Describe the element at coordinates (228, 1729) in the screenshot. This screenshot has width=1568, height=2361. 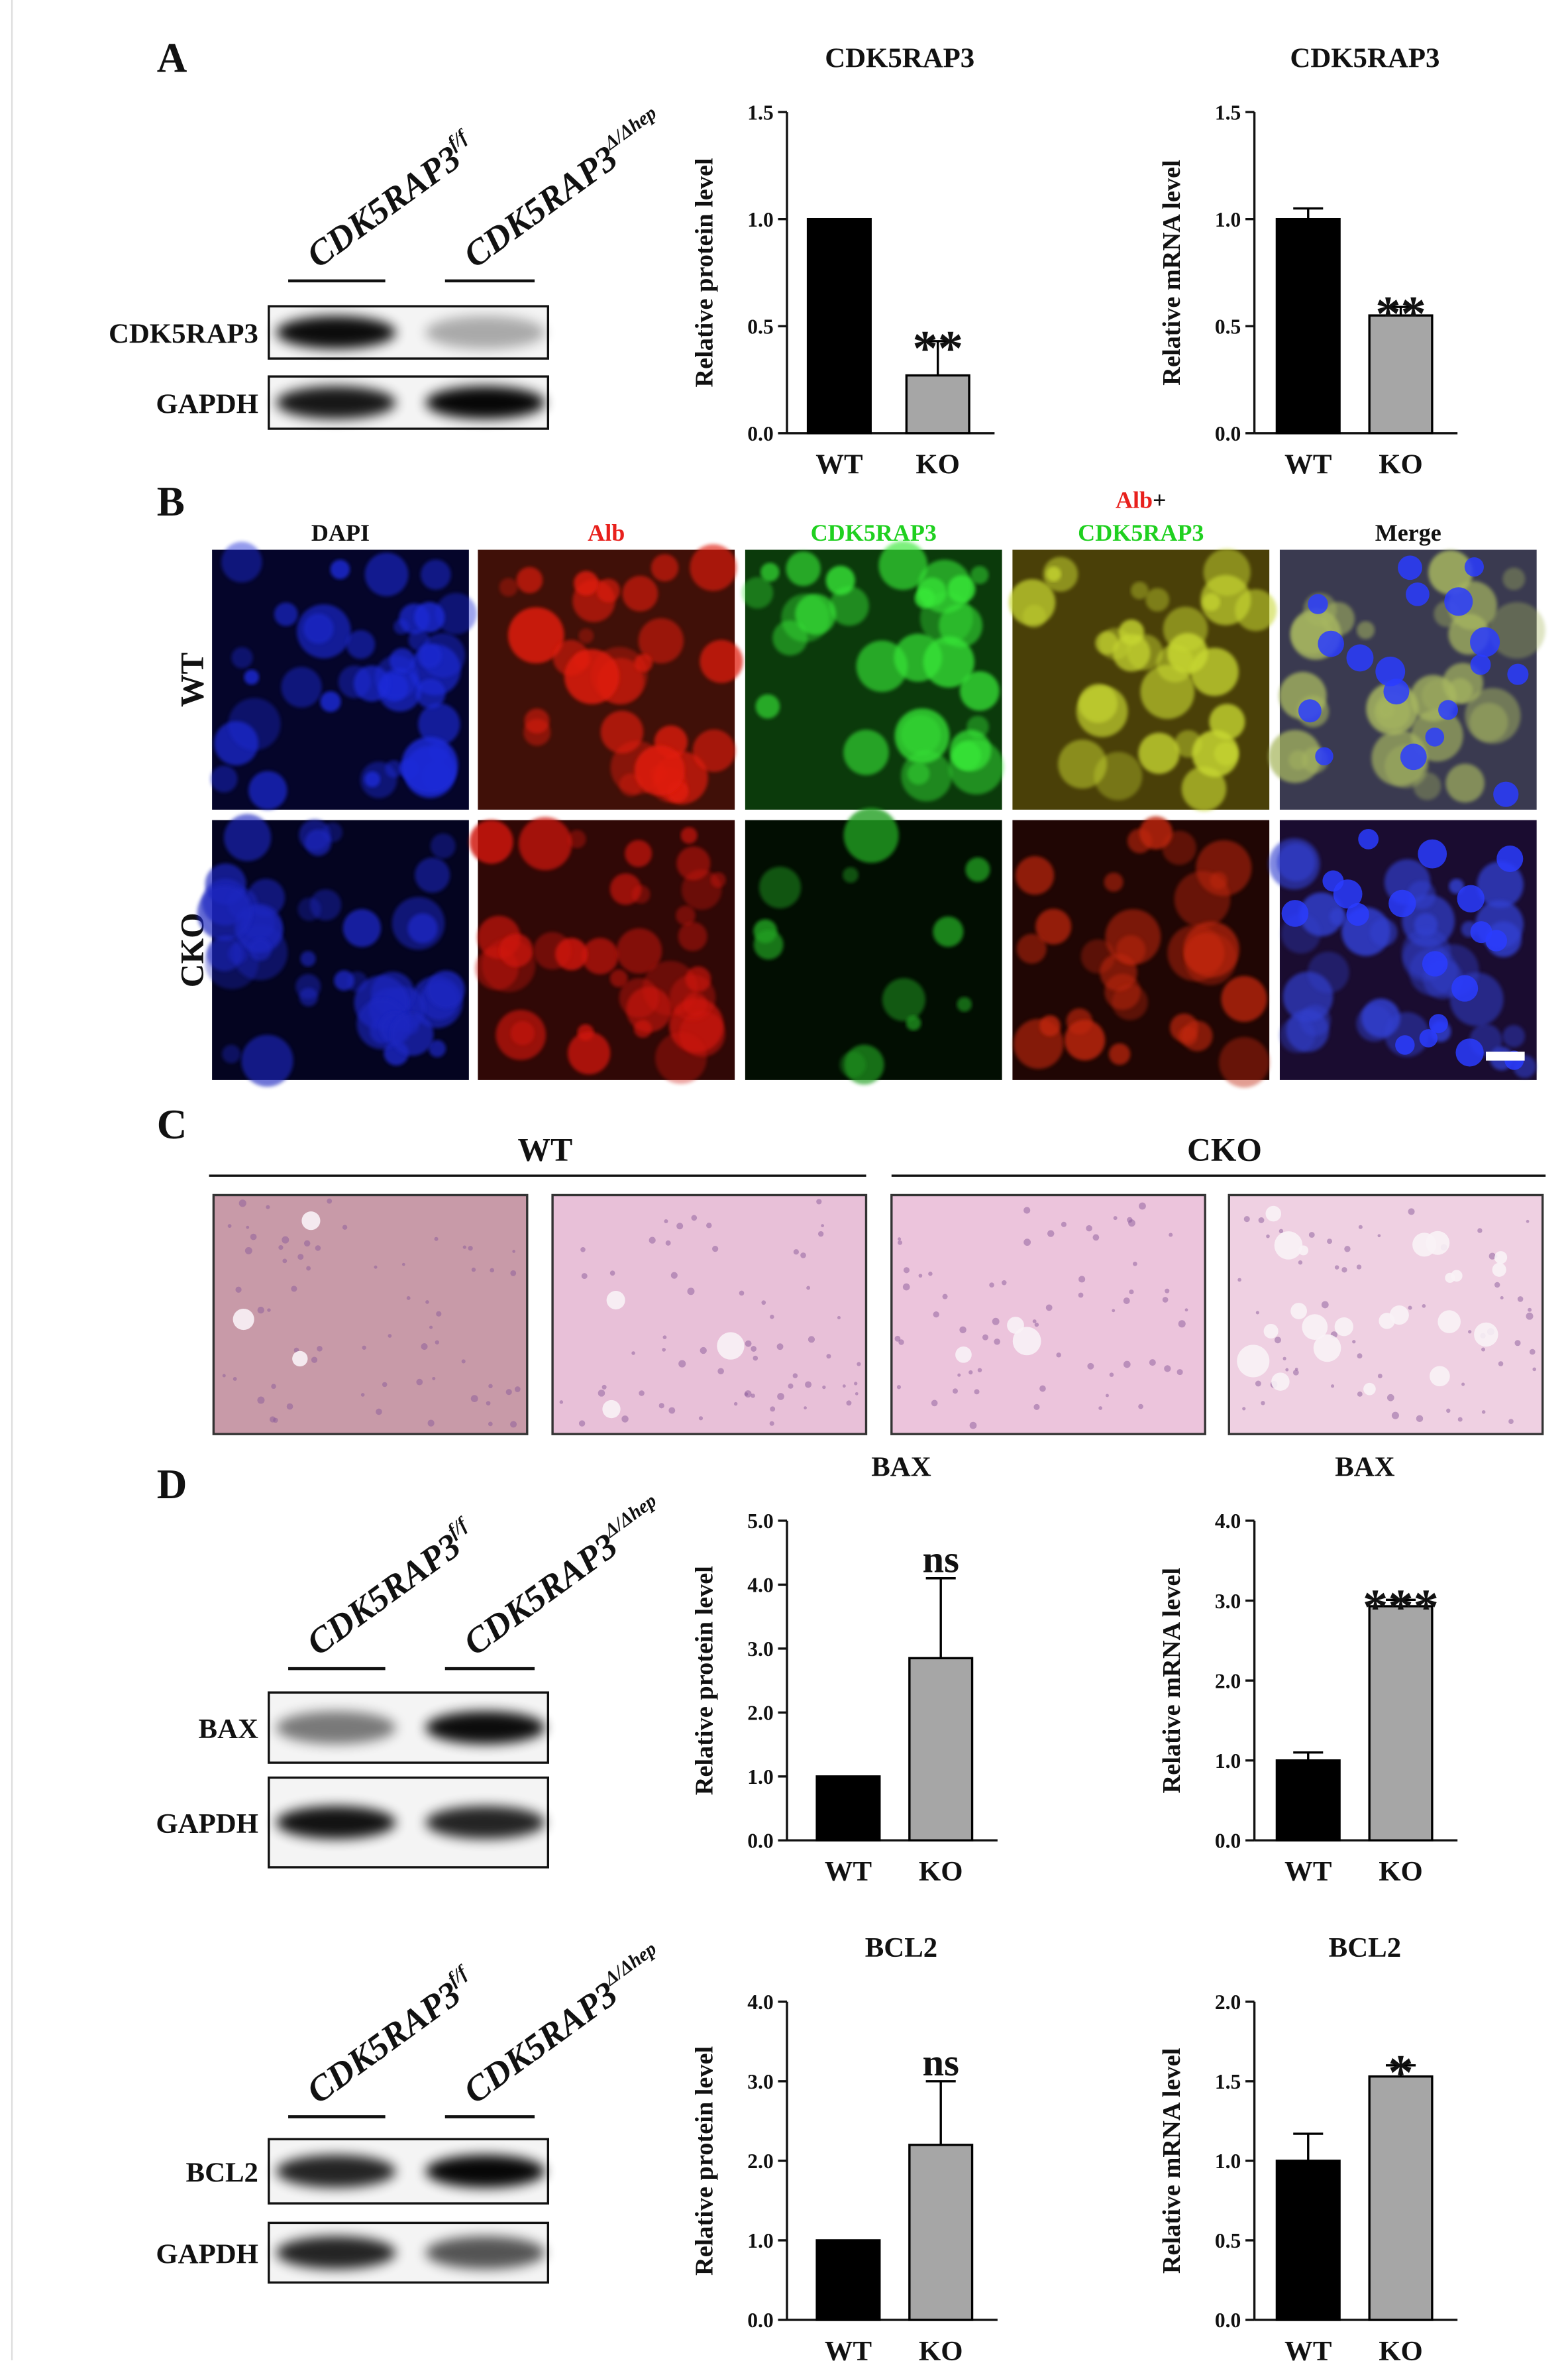
I see `blot-row-label: BAX` at that location.